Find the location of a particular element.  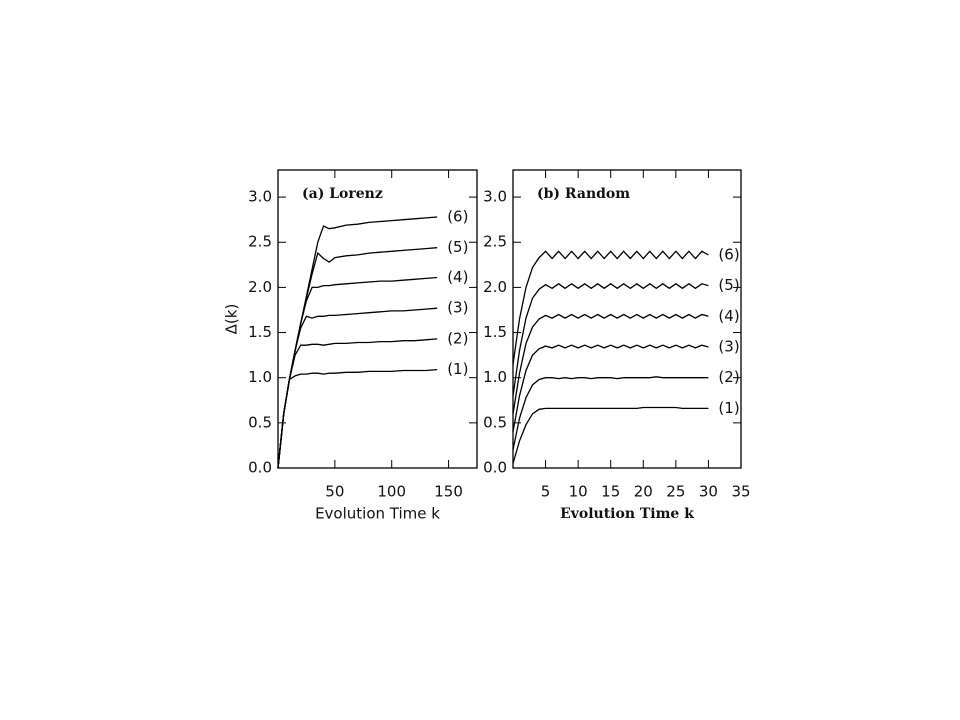

y-axis-label: Δ(k) is located at coordinates (232, 319).